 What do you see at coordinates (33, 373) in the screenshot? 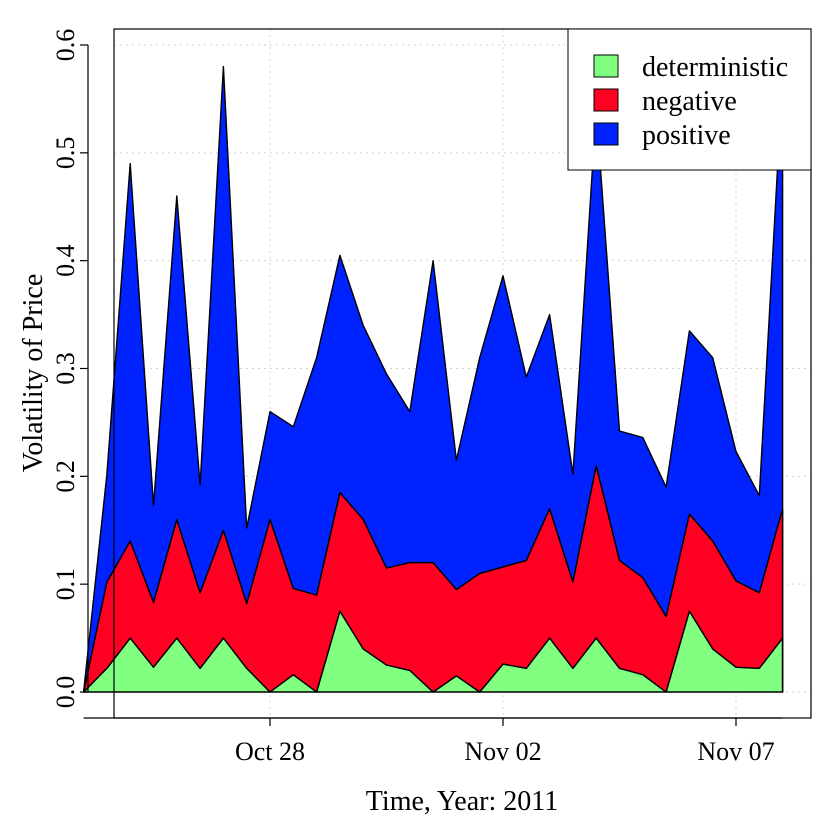
I see `y-axis-title: Volatility of Price` at bounding box center [33, 373].